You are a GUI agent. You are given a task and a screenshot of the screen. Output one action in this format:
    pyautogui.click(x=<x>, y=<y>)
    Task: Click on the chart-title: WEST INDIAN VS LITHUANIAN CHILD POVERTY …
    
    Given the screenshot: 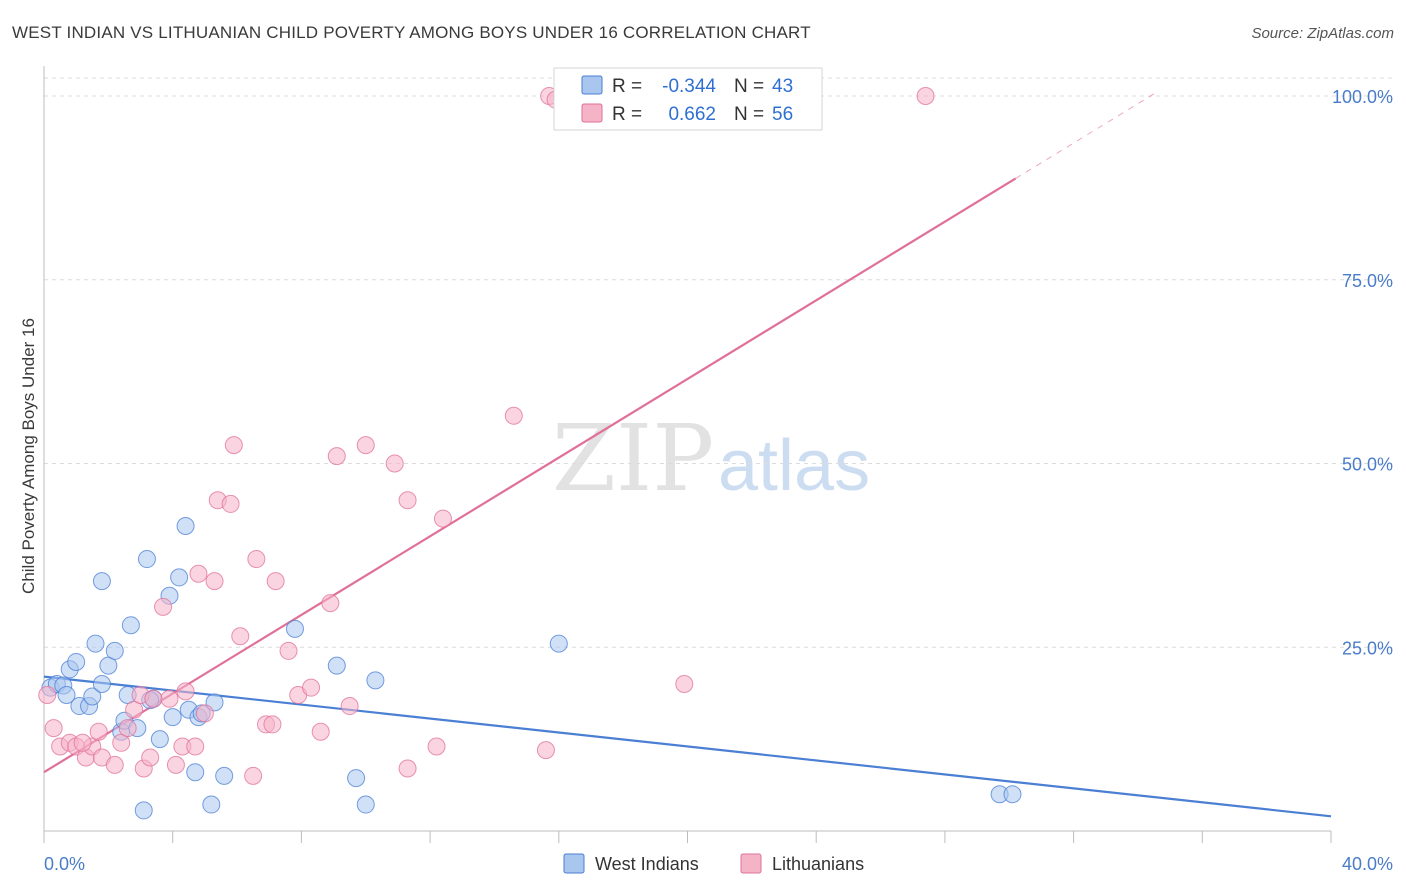 What is the action you would take?
    pyautogui.click(x=411, y=32)
    